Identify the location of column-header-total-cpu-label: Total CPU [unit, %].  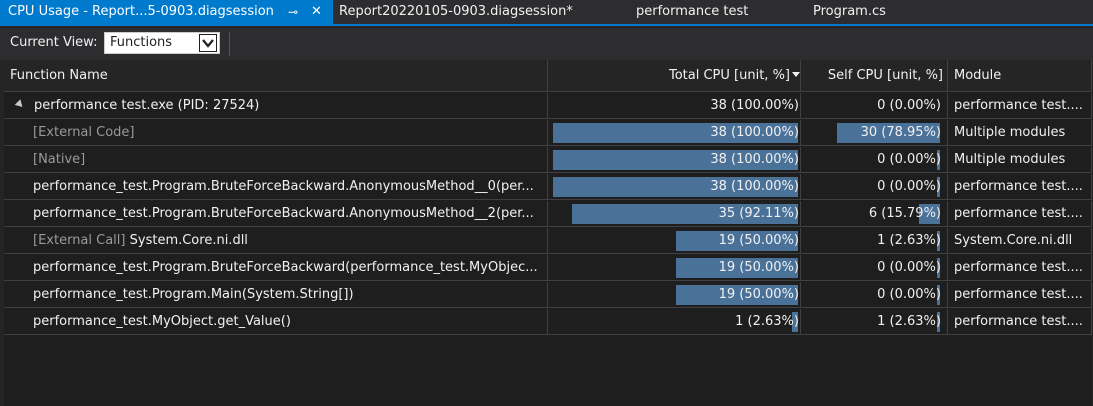
(729, 75).